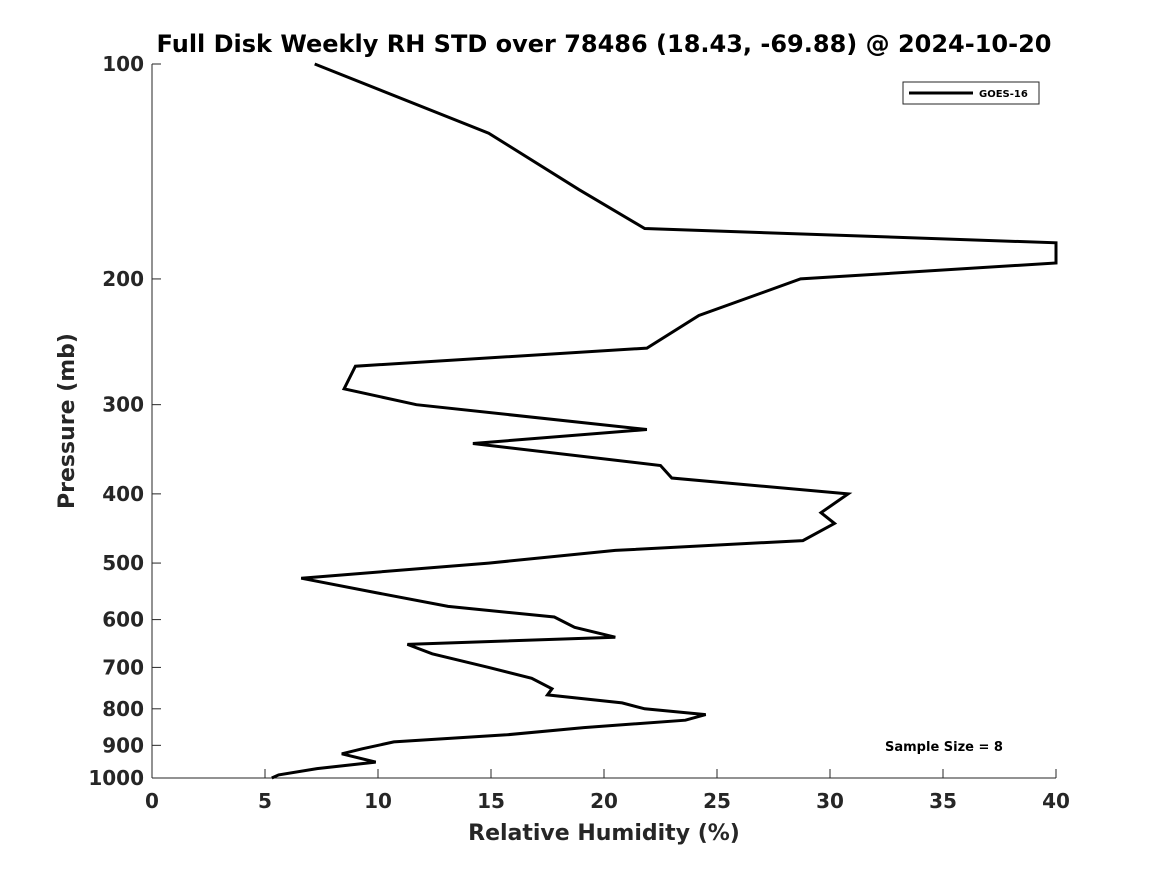 The height and width of the screenshot is (875, 1167). What do you see at coordinates (123, 405) in the screenshot?
I see `y-tick-label: 300` at bounding box center [123, 405].